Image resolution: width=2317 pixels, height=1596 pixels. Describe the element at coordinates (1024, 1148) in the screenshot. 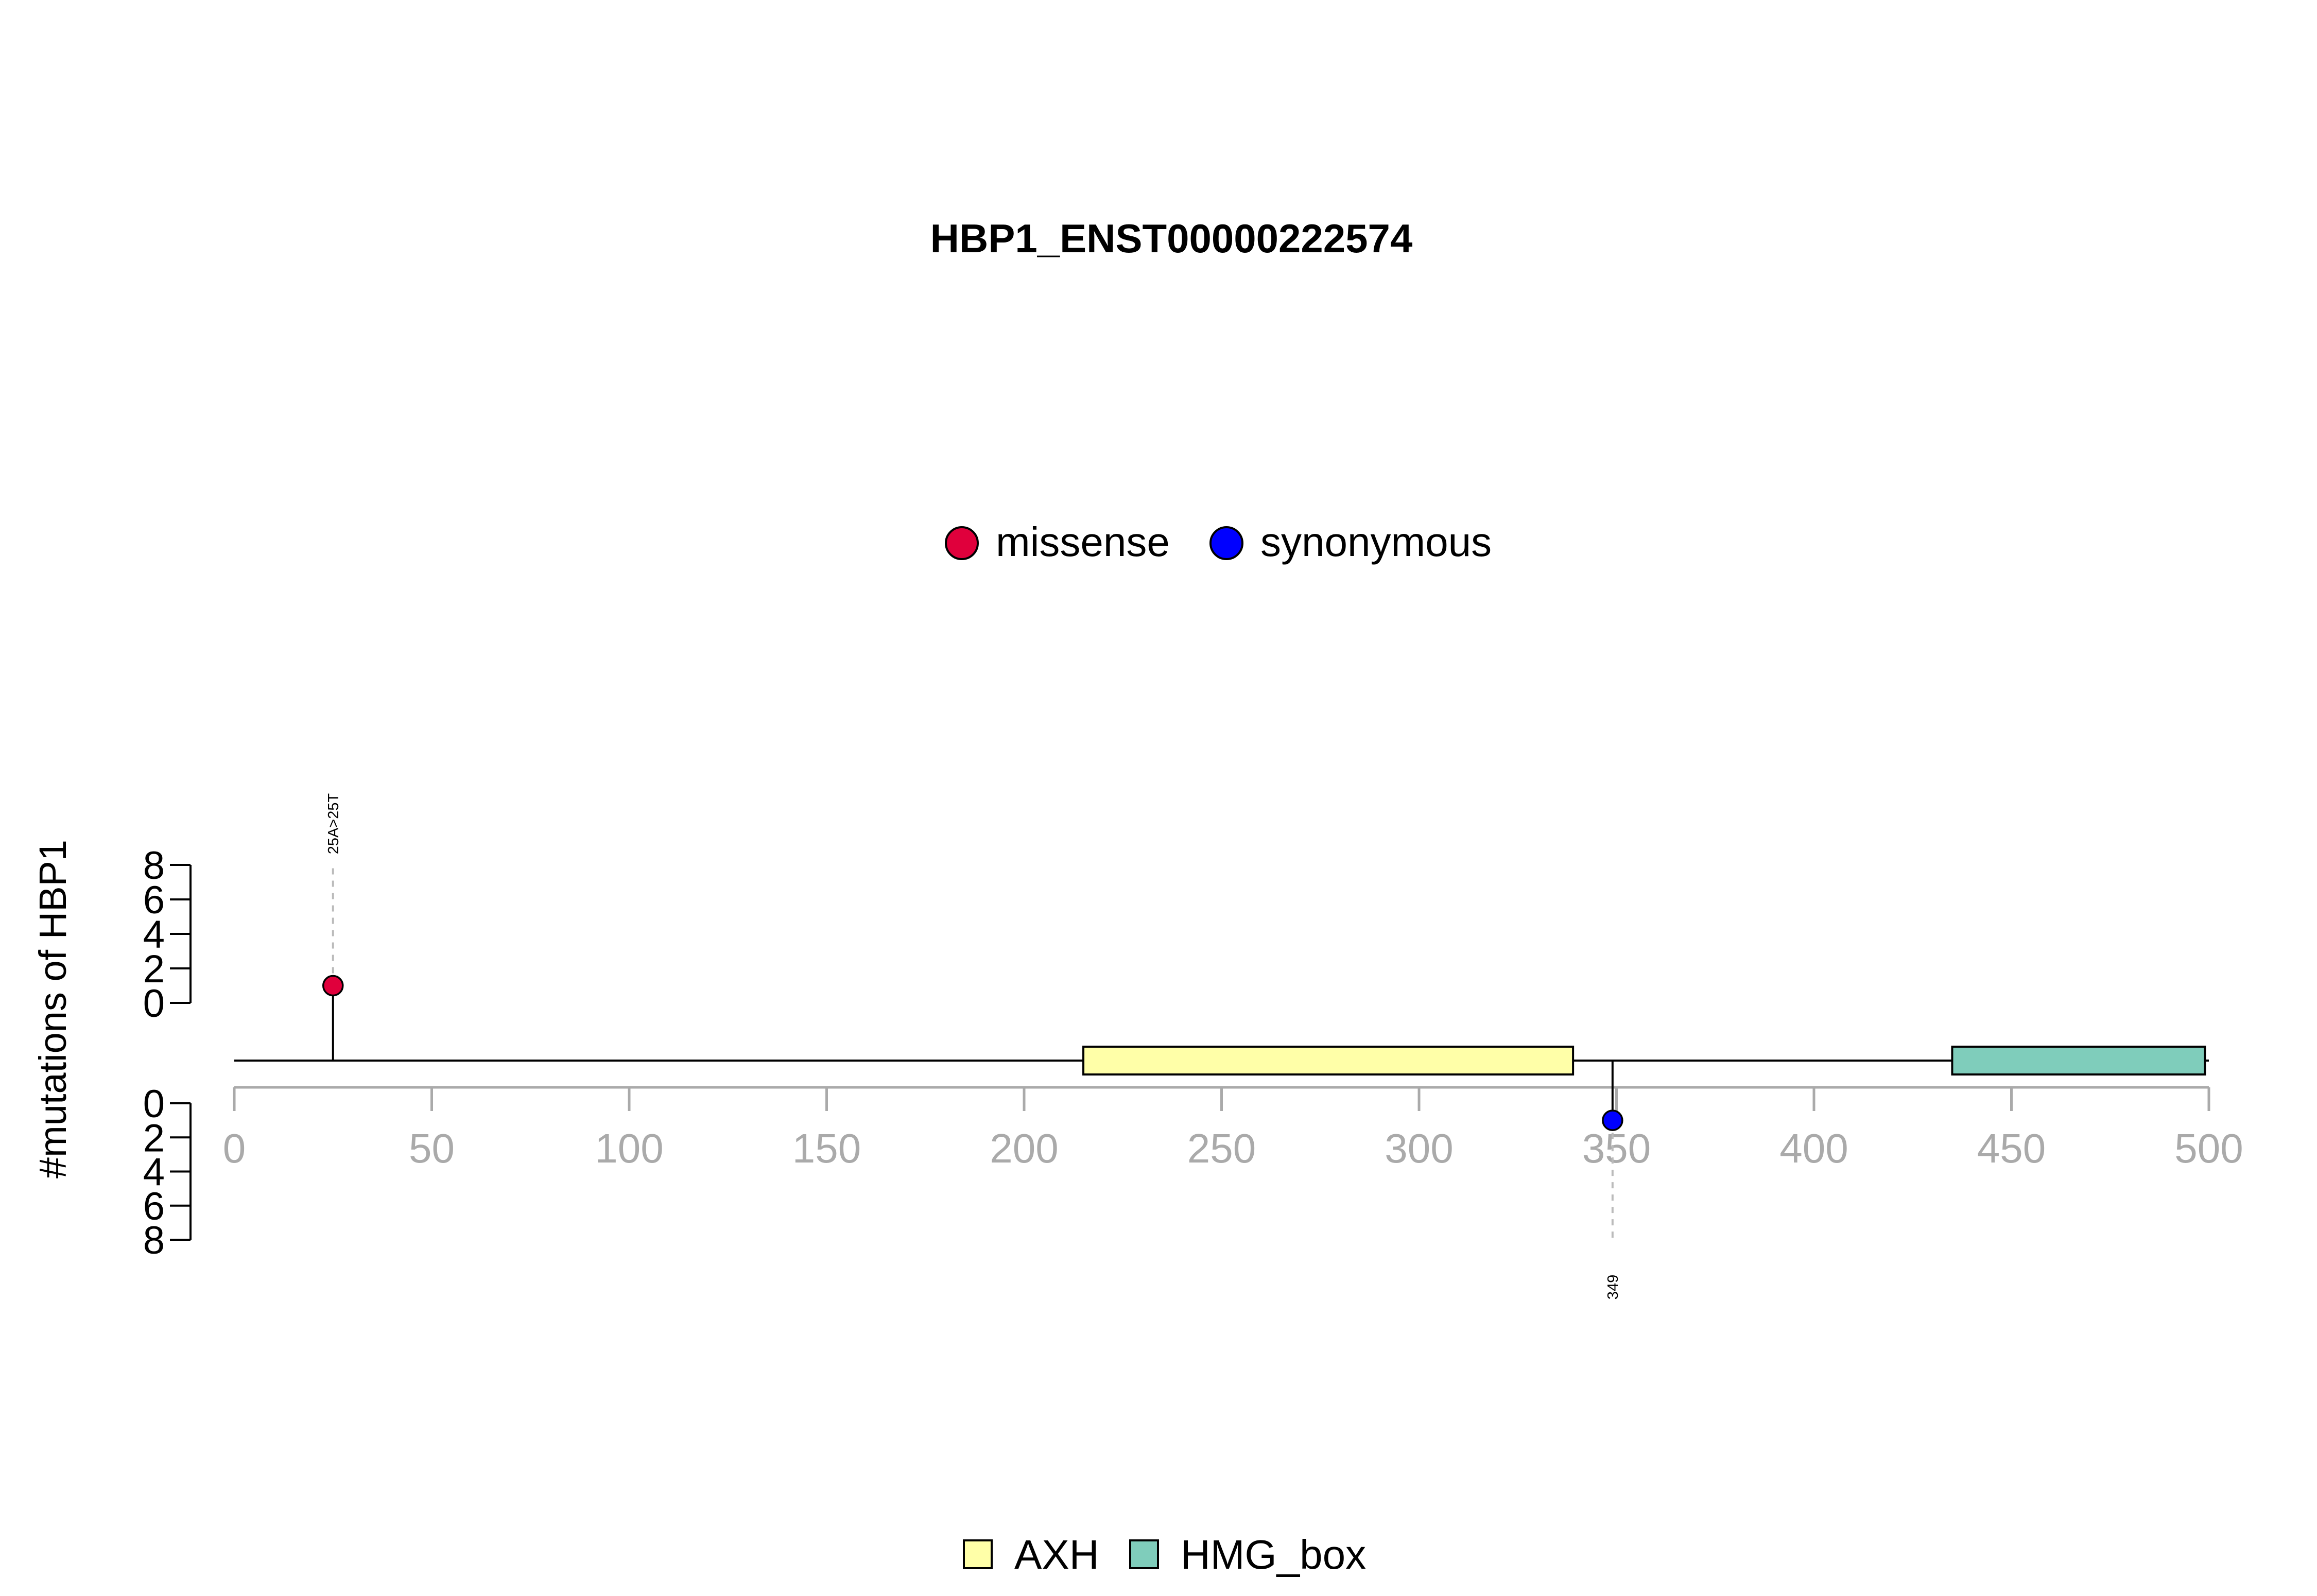

I see `x-tick-label: 200` at that location.